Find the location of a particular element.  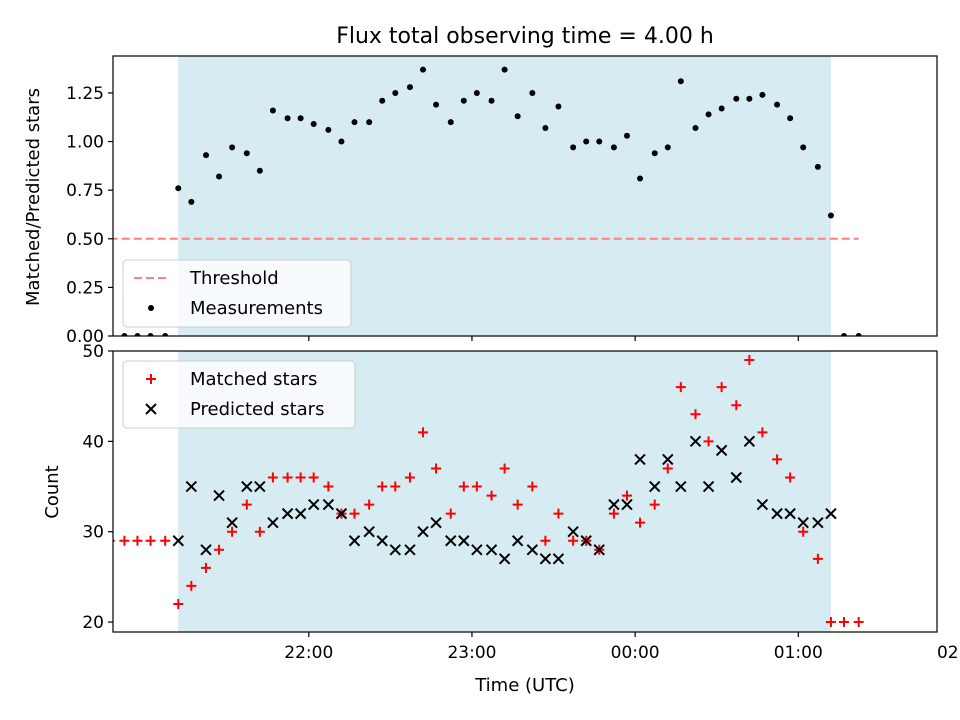

legend-label: Threshold is located at coordinates (234, 278).